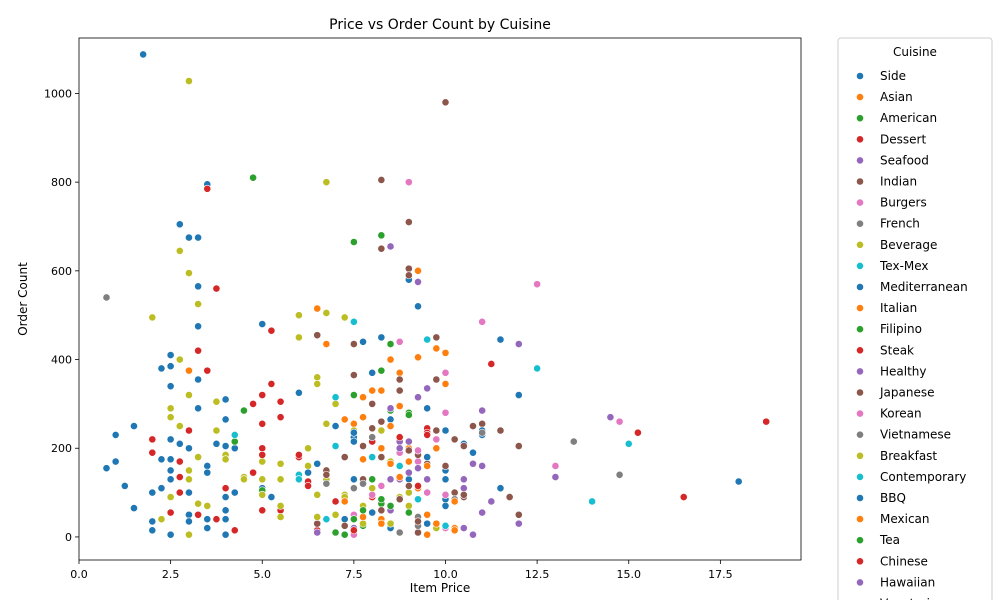  I want to click on legend-entry-label: Tea, so click(889, 540).